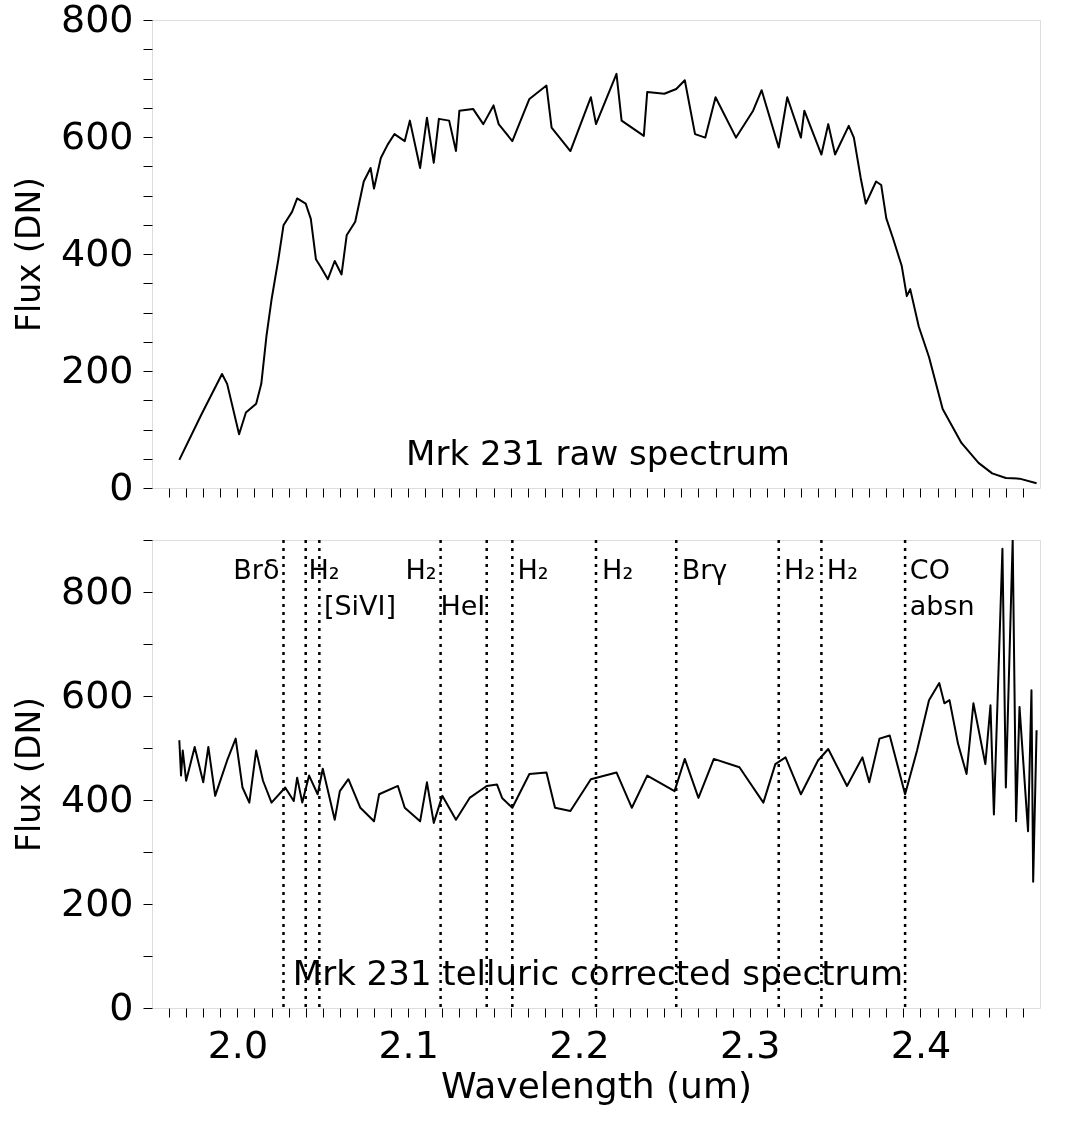 This screenshot has height=1126, width=1081. What do you see at coordinates (579, 1044) in the screenshot?
I see `x-tick-label: 2.2` at bounding box center [579, 1044].